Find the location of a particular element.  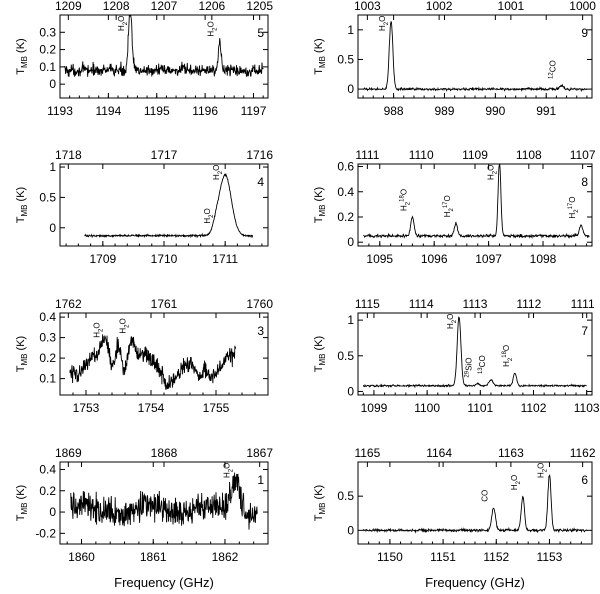

top-tick-label: 1001 is located at coordinates (511, 6).